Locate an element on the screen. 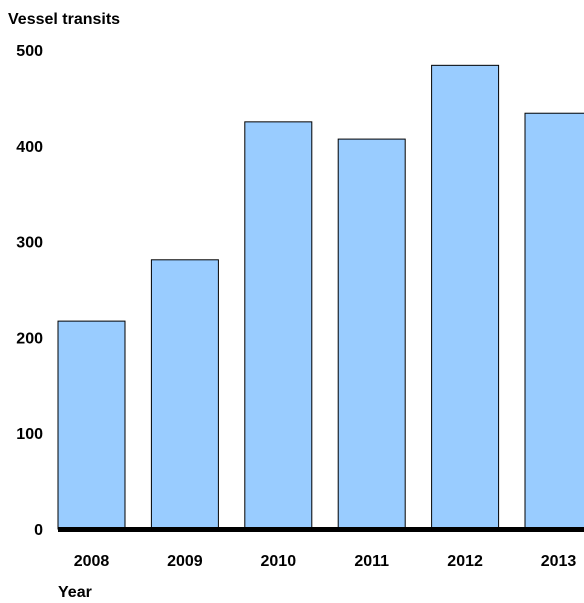 Image resolution: width=584 pixels, height=603 pixels. x-tick-label: 2010 is located at coordinates (279, 561).